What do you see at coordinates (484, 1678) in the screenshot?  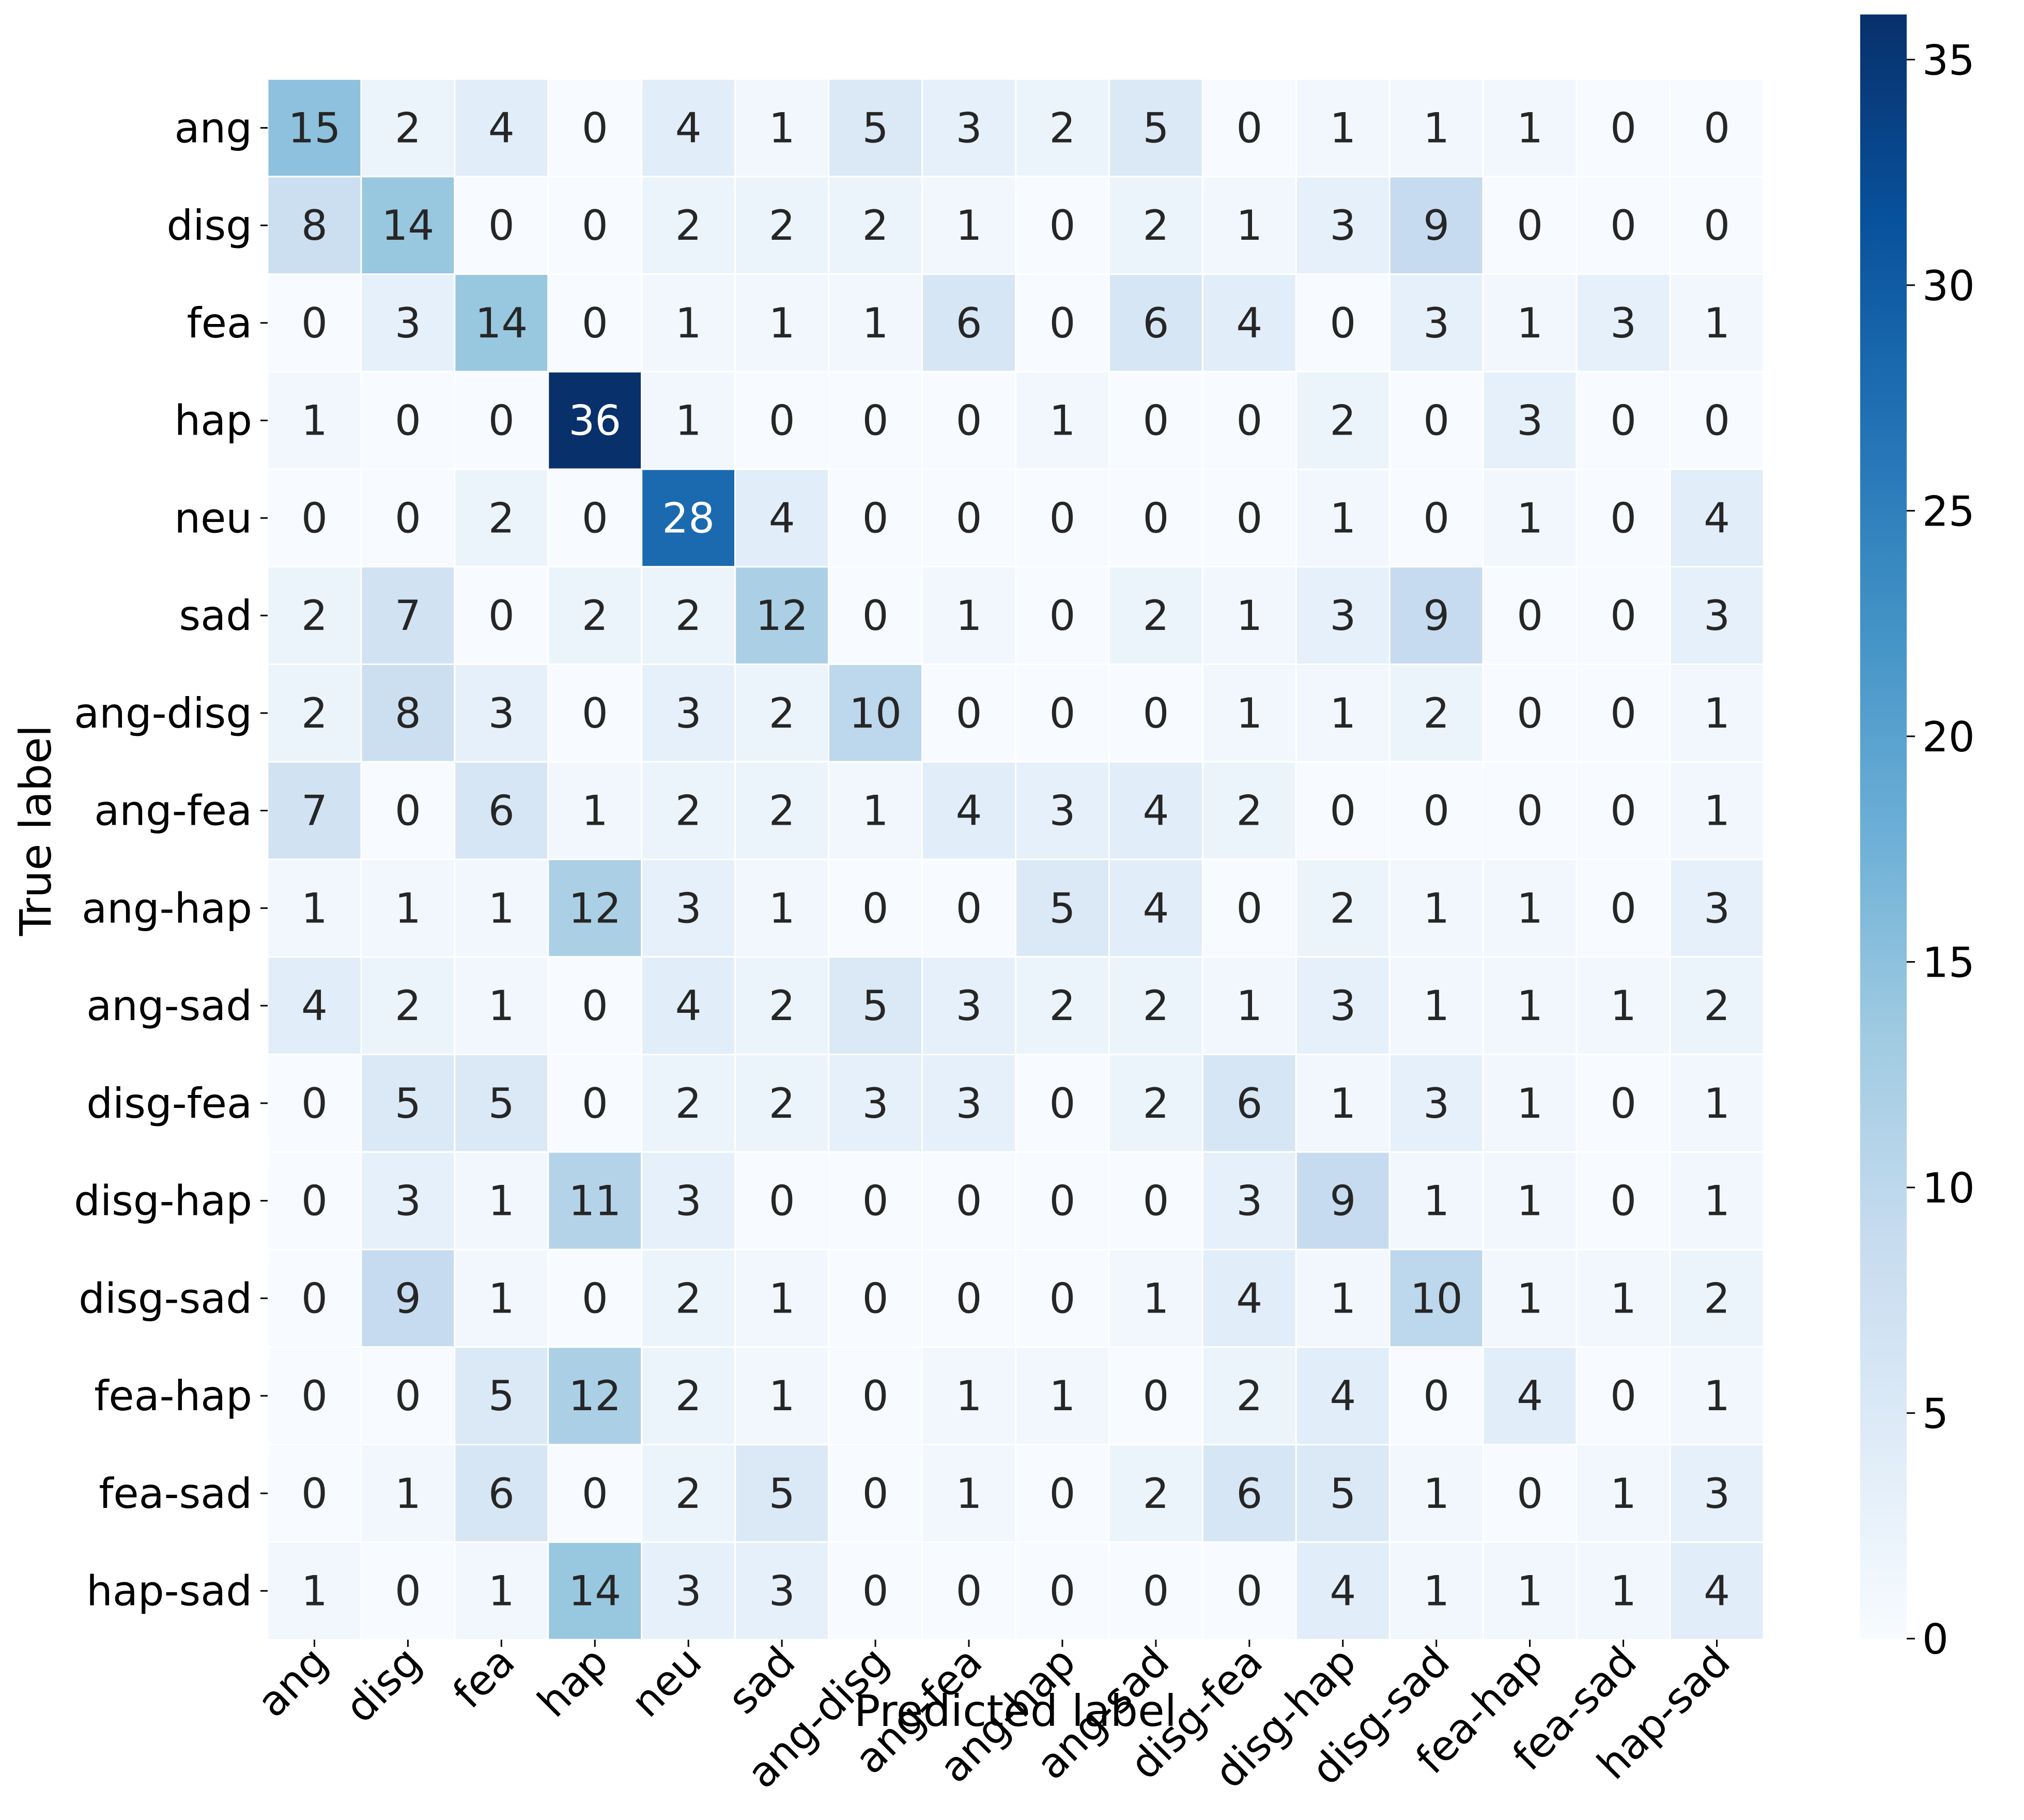 I see `x-tick-label: fea` at bounding box center [484, 1678].